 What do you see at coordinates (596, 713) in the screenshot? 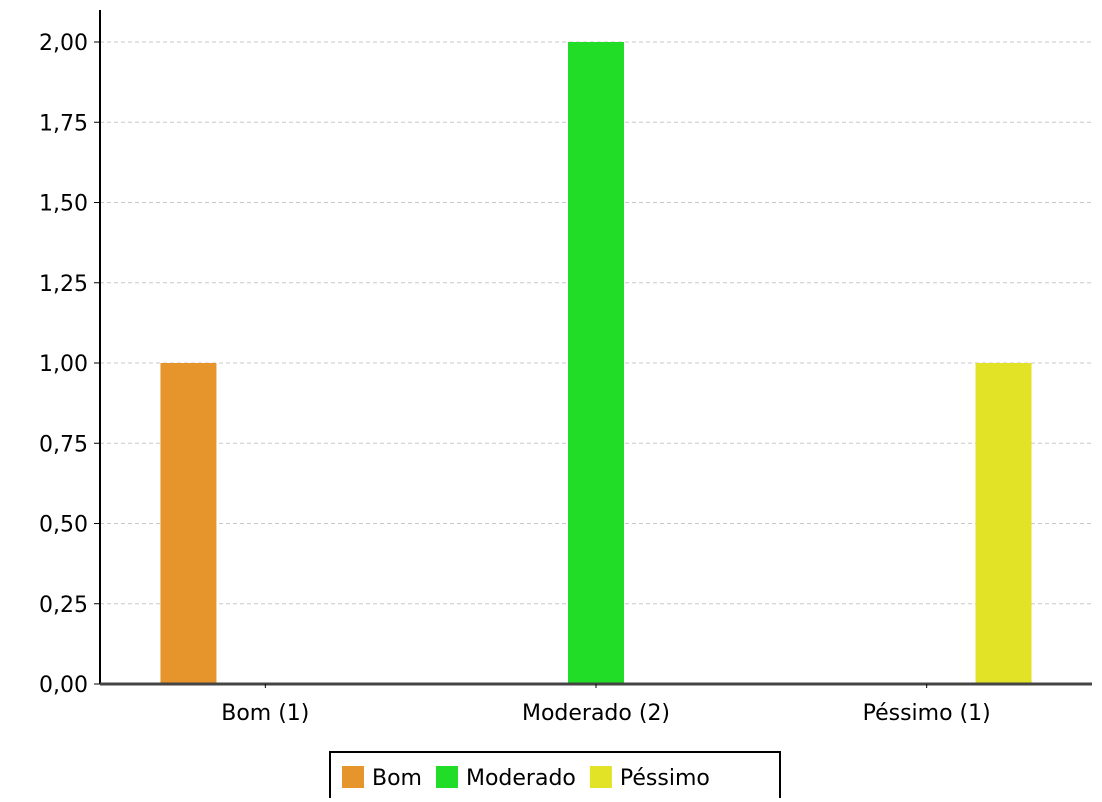
I see `x-tick-label: Moderado (2)` at bounding box center [596, 713].